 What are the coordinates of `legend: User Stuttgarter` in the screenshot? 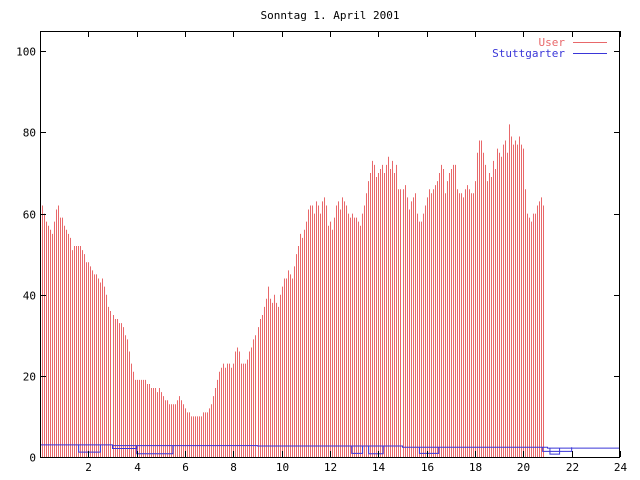 It's located at (549, 48).